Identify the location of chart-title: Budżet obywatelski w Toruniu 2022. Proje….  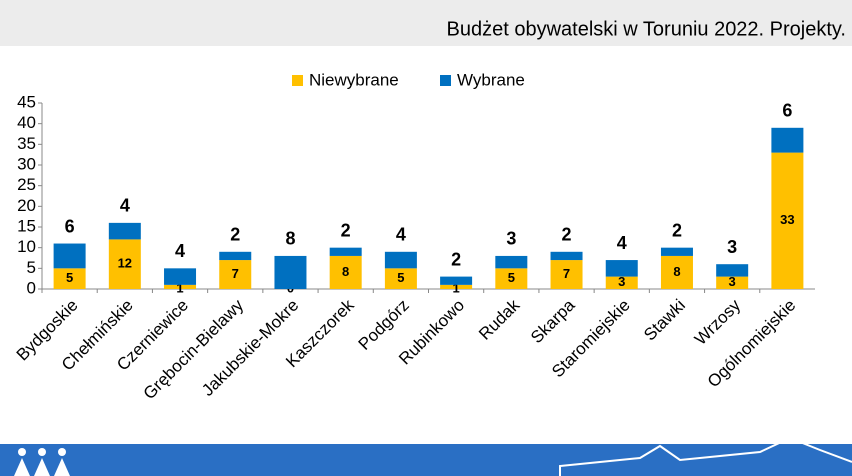
(646, 29).